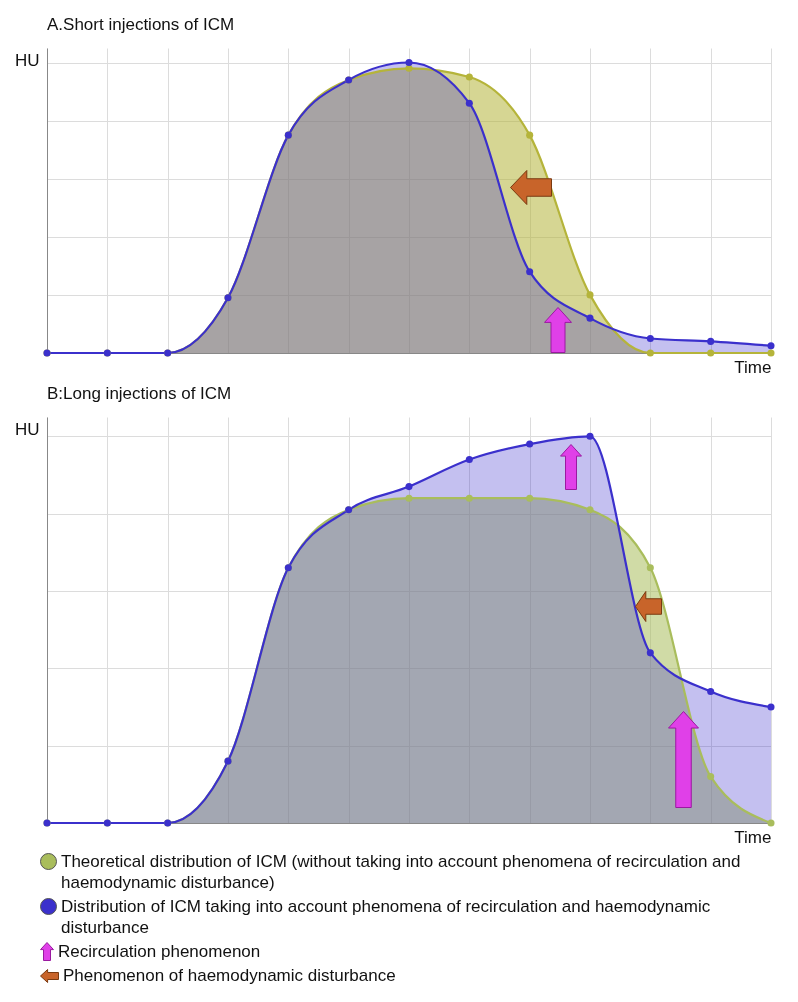 The height and width of the screenshot is (1002, 798). I want to click on chart-title: B:Long injections of ICM, so click(139, 393).